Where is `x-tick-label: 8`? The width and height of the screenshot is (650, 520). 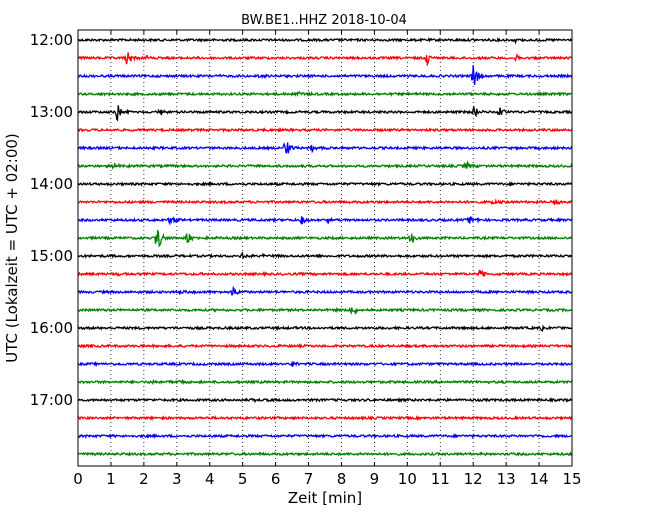 x-tick-label: 8 is located at coordinates (342, 479).